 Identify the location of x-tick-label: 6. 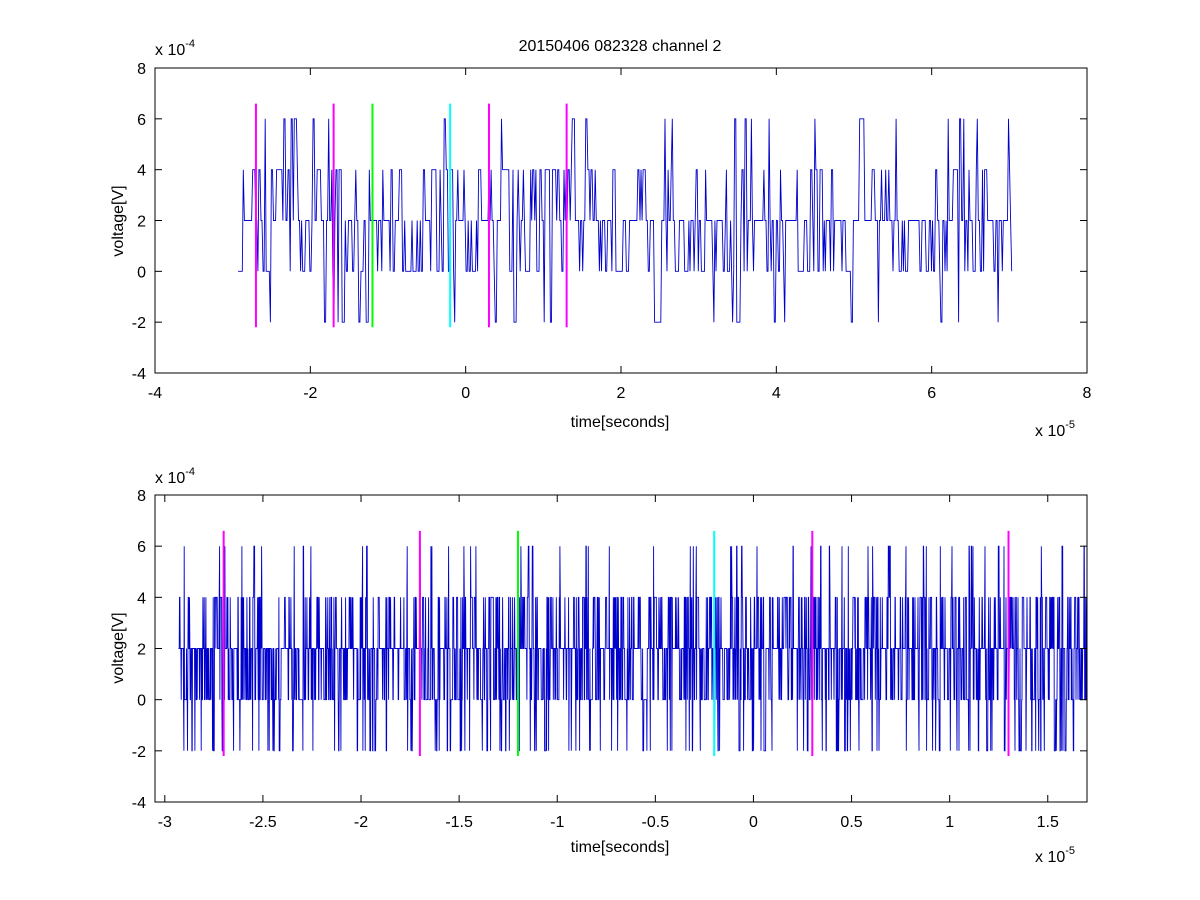
(931, 393).